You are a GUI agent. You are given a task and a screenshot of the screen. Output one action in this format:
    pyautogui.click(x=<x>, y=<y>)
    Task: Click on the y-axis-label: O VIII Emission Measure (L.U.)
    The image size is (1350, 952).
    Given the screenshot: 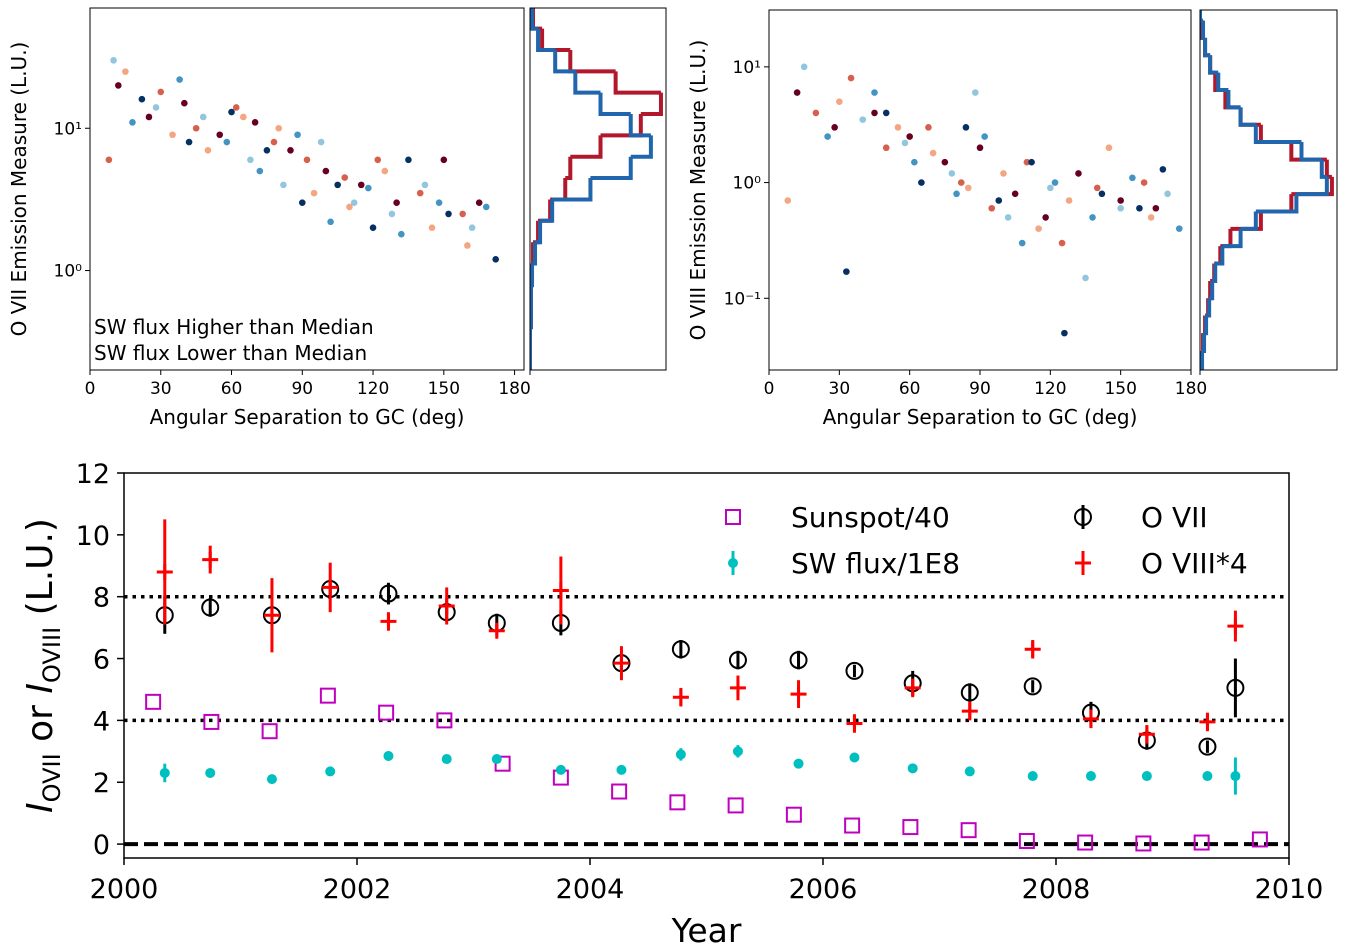 What is the action you would take?
    pyautogui.click(x=698, y=190)
    